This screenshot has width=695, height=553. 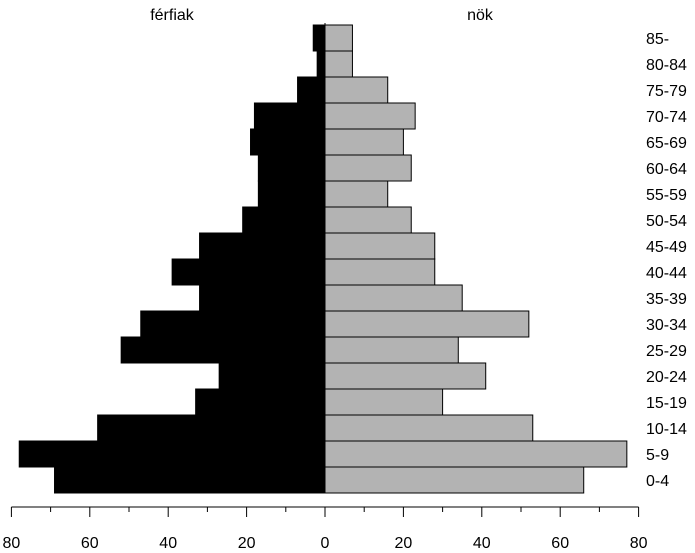 I want to click on series-label-left: férfiak, so click(x=172, y=15).